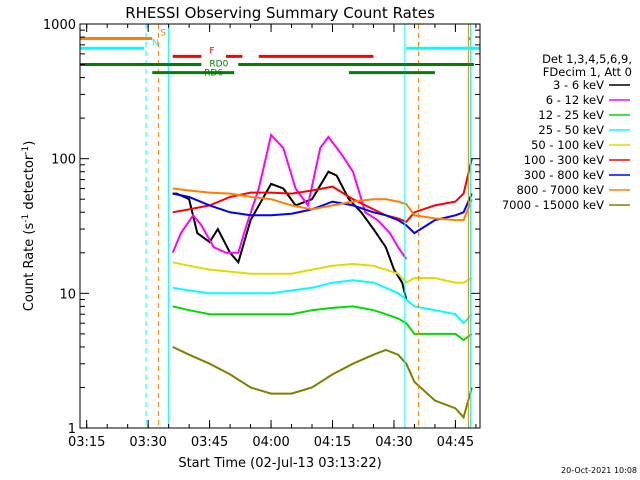 The height and width of the screenshot is (480, 640). I want to click on y-axis-label-mid: detector, so click(29, 184).